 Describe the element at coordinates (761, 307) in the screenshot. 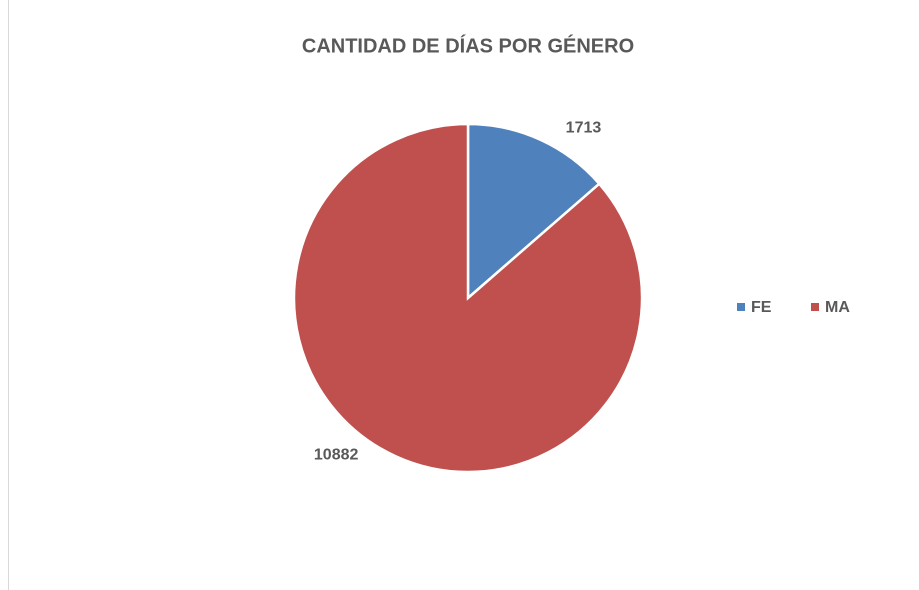

I see `legend-label: FE` at that location.